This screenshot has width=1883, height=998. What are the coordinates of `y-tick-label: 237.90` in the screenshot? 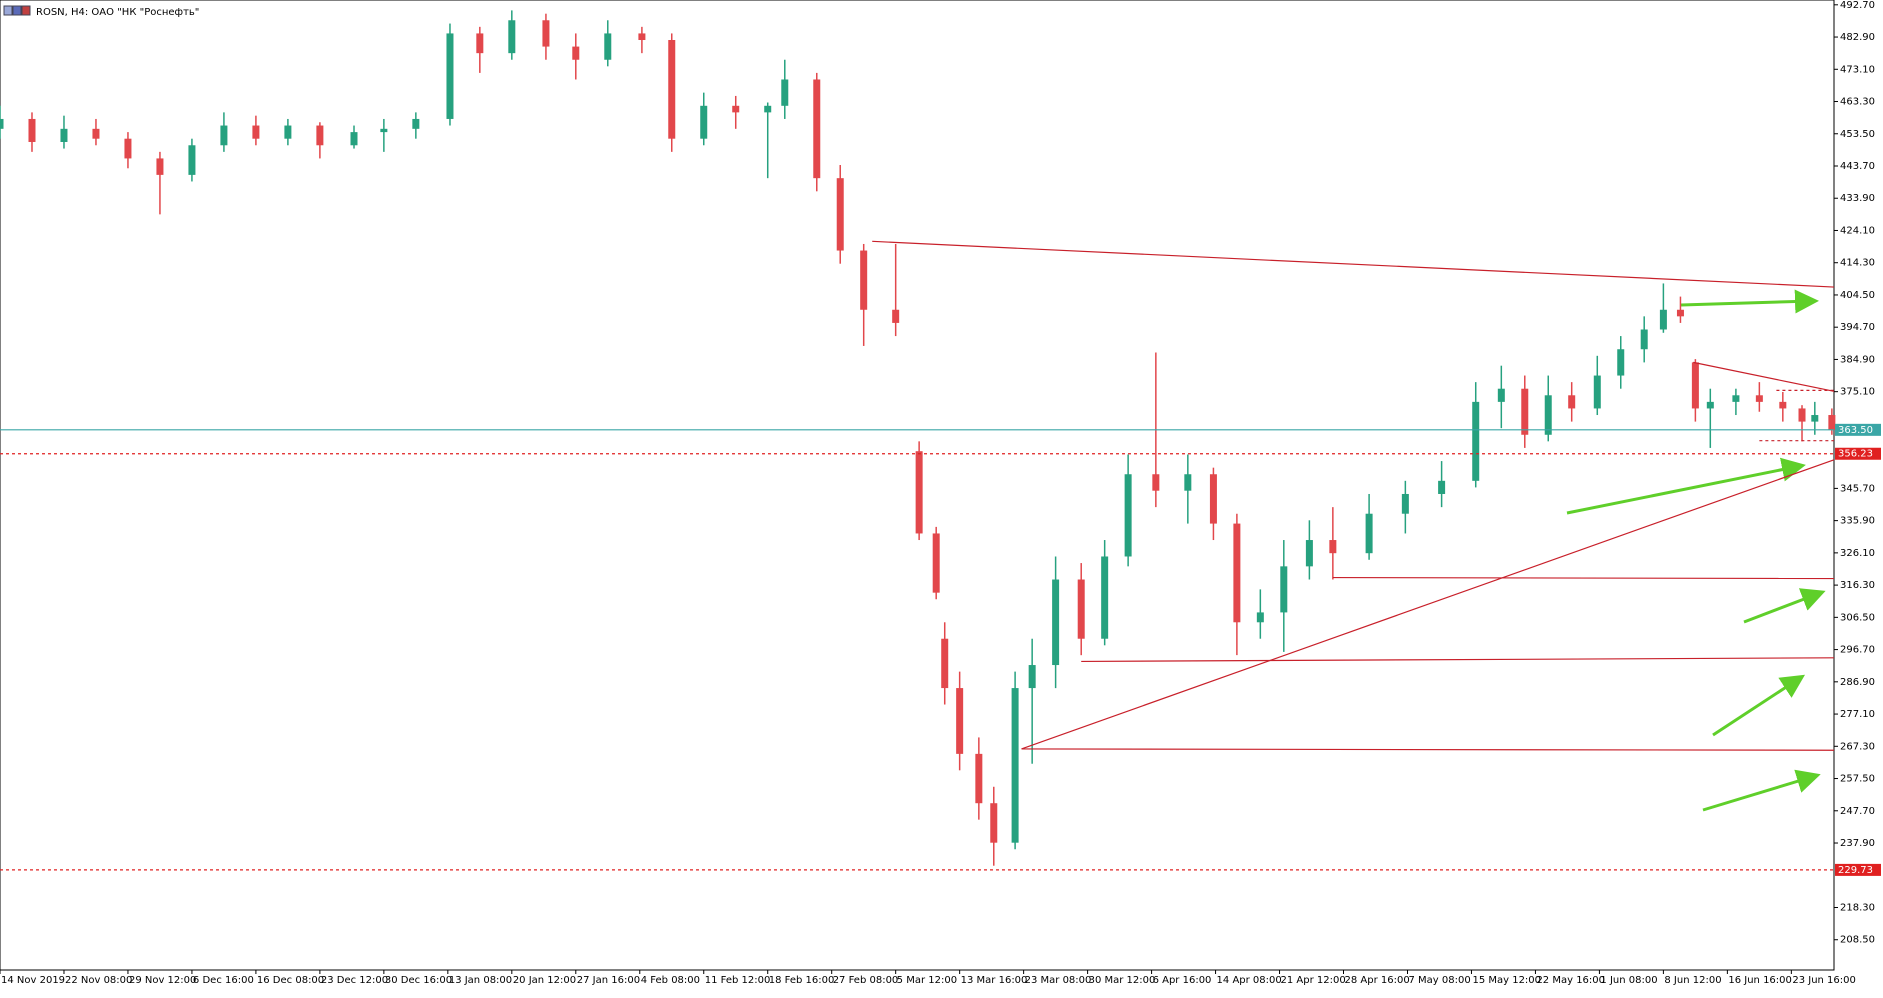 It's located at (1857, 843).